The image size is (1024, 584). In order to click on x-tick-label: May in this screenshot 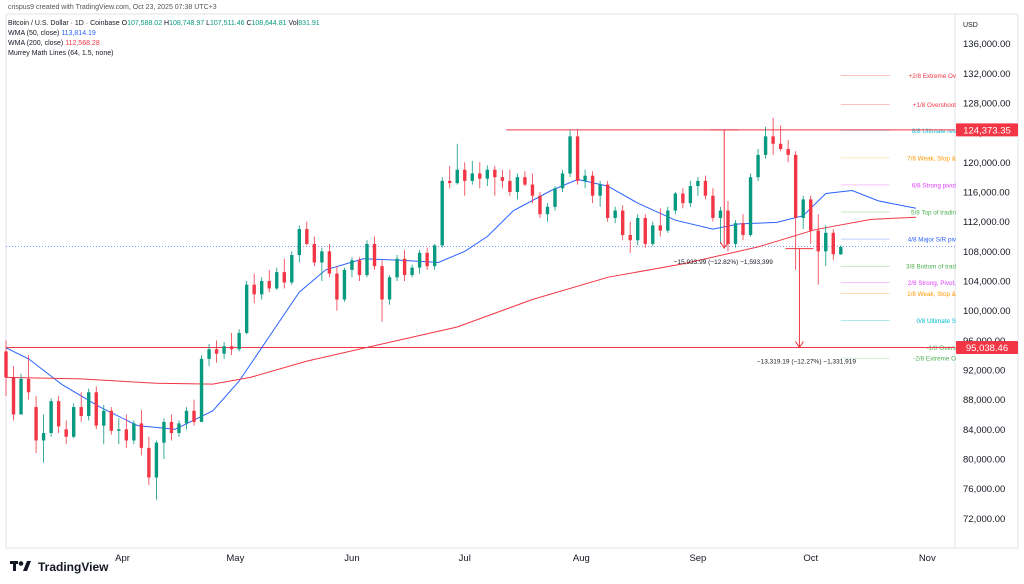, I will do `click(235, 558)`.